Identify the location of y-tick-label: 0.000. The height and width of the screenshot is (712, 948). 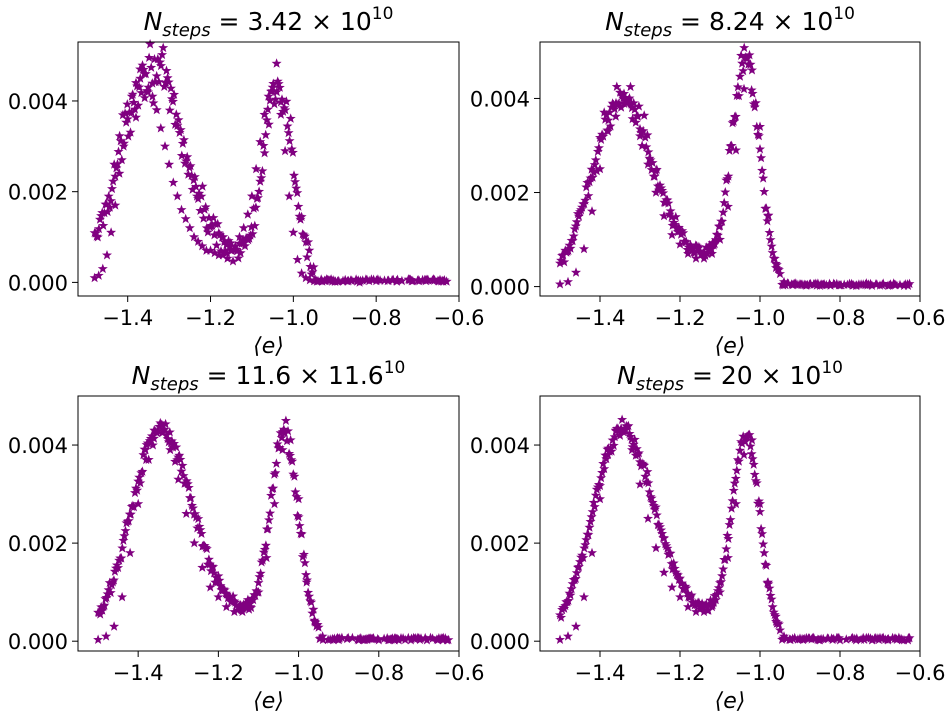
(500, 642).